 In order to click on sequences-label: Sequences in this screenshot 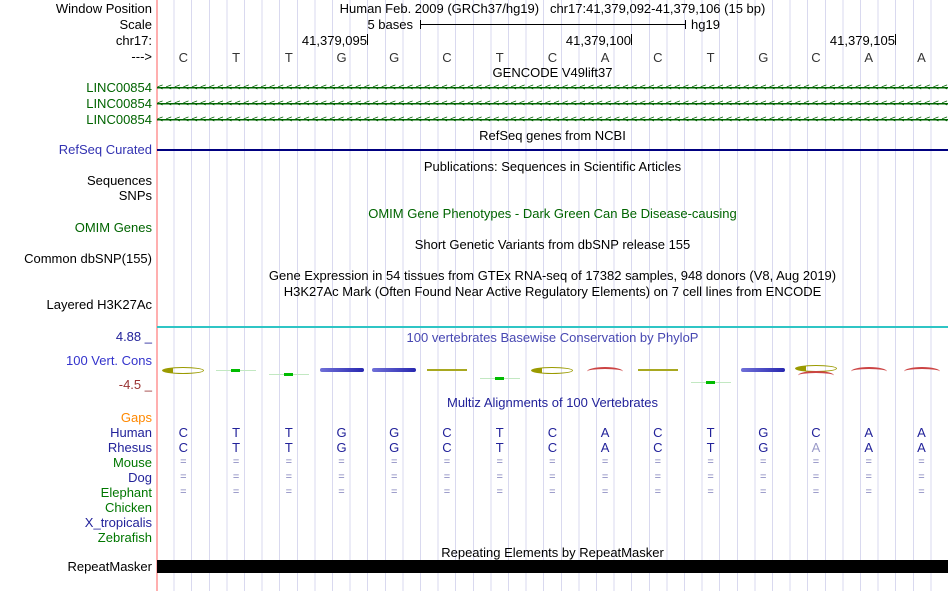, I will do `click(119, 180)`.